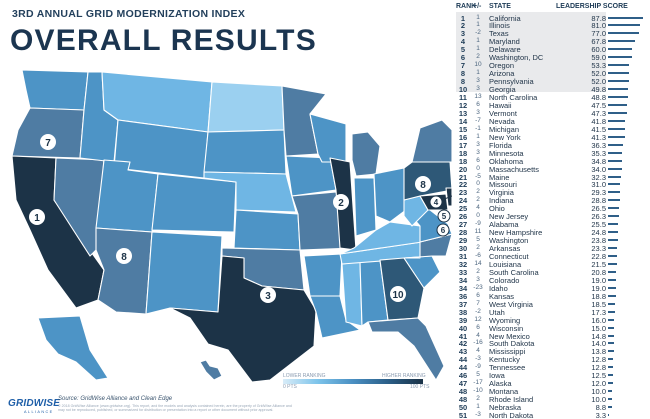  Describe the element at coordinates (497, 312) in the screenshot. I see `row-state: Utah` at that location.